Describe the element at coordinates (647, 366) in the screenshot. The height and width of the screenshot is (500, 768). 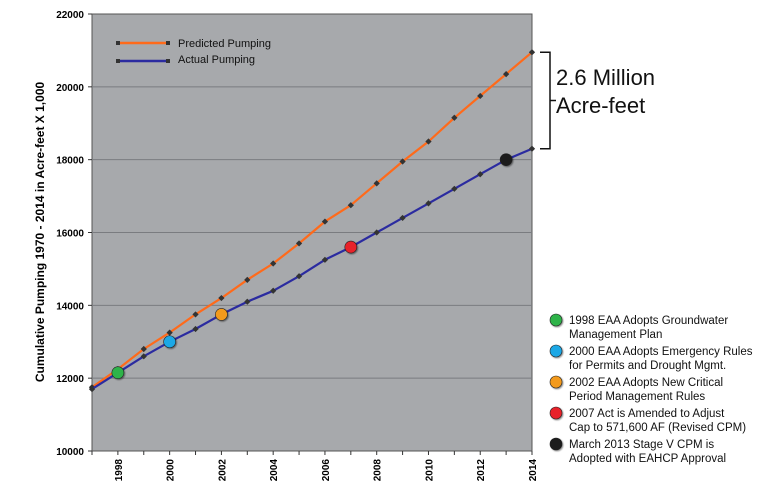
I see `event-legend-label: for Permits and Drought Mgmt.` at that location.